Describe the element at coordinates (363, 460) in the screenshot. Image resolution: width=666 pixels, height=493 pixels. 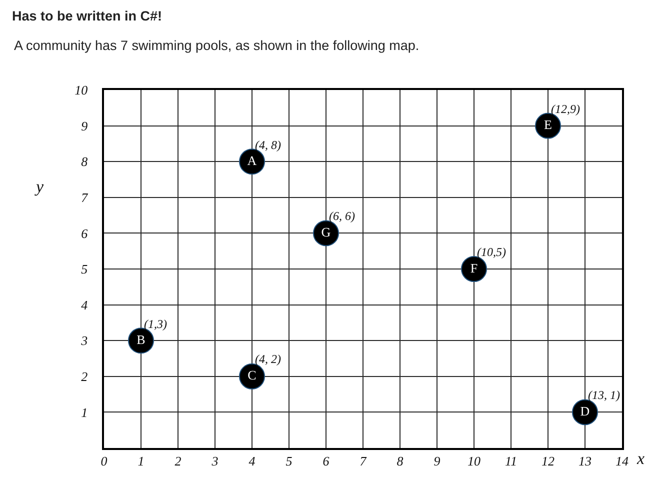
I see `x-tick-label: 7` at that location.